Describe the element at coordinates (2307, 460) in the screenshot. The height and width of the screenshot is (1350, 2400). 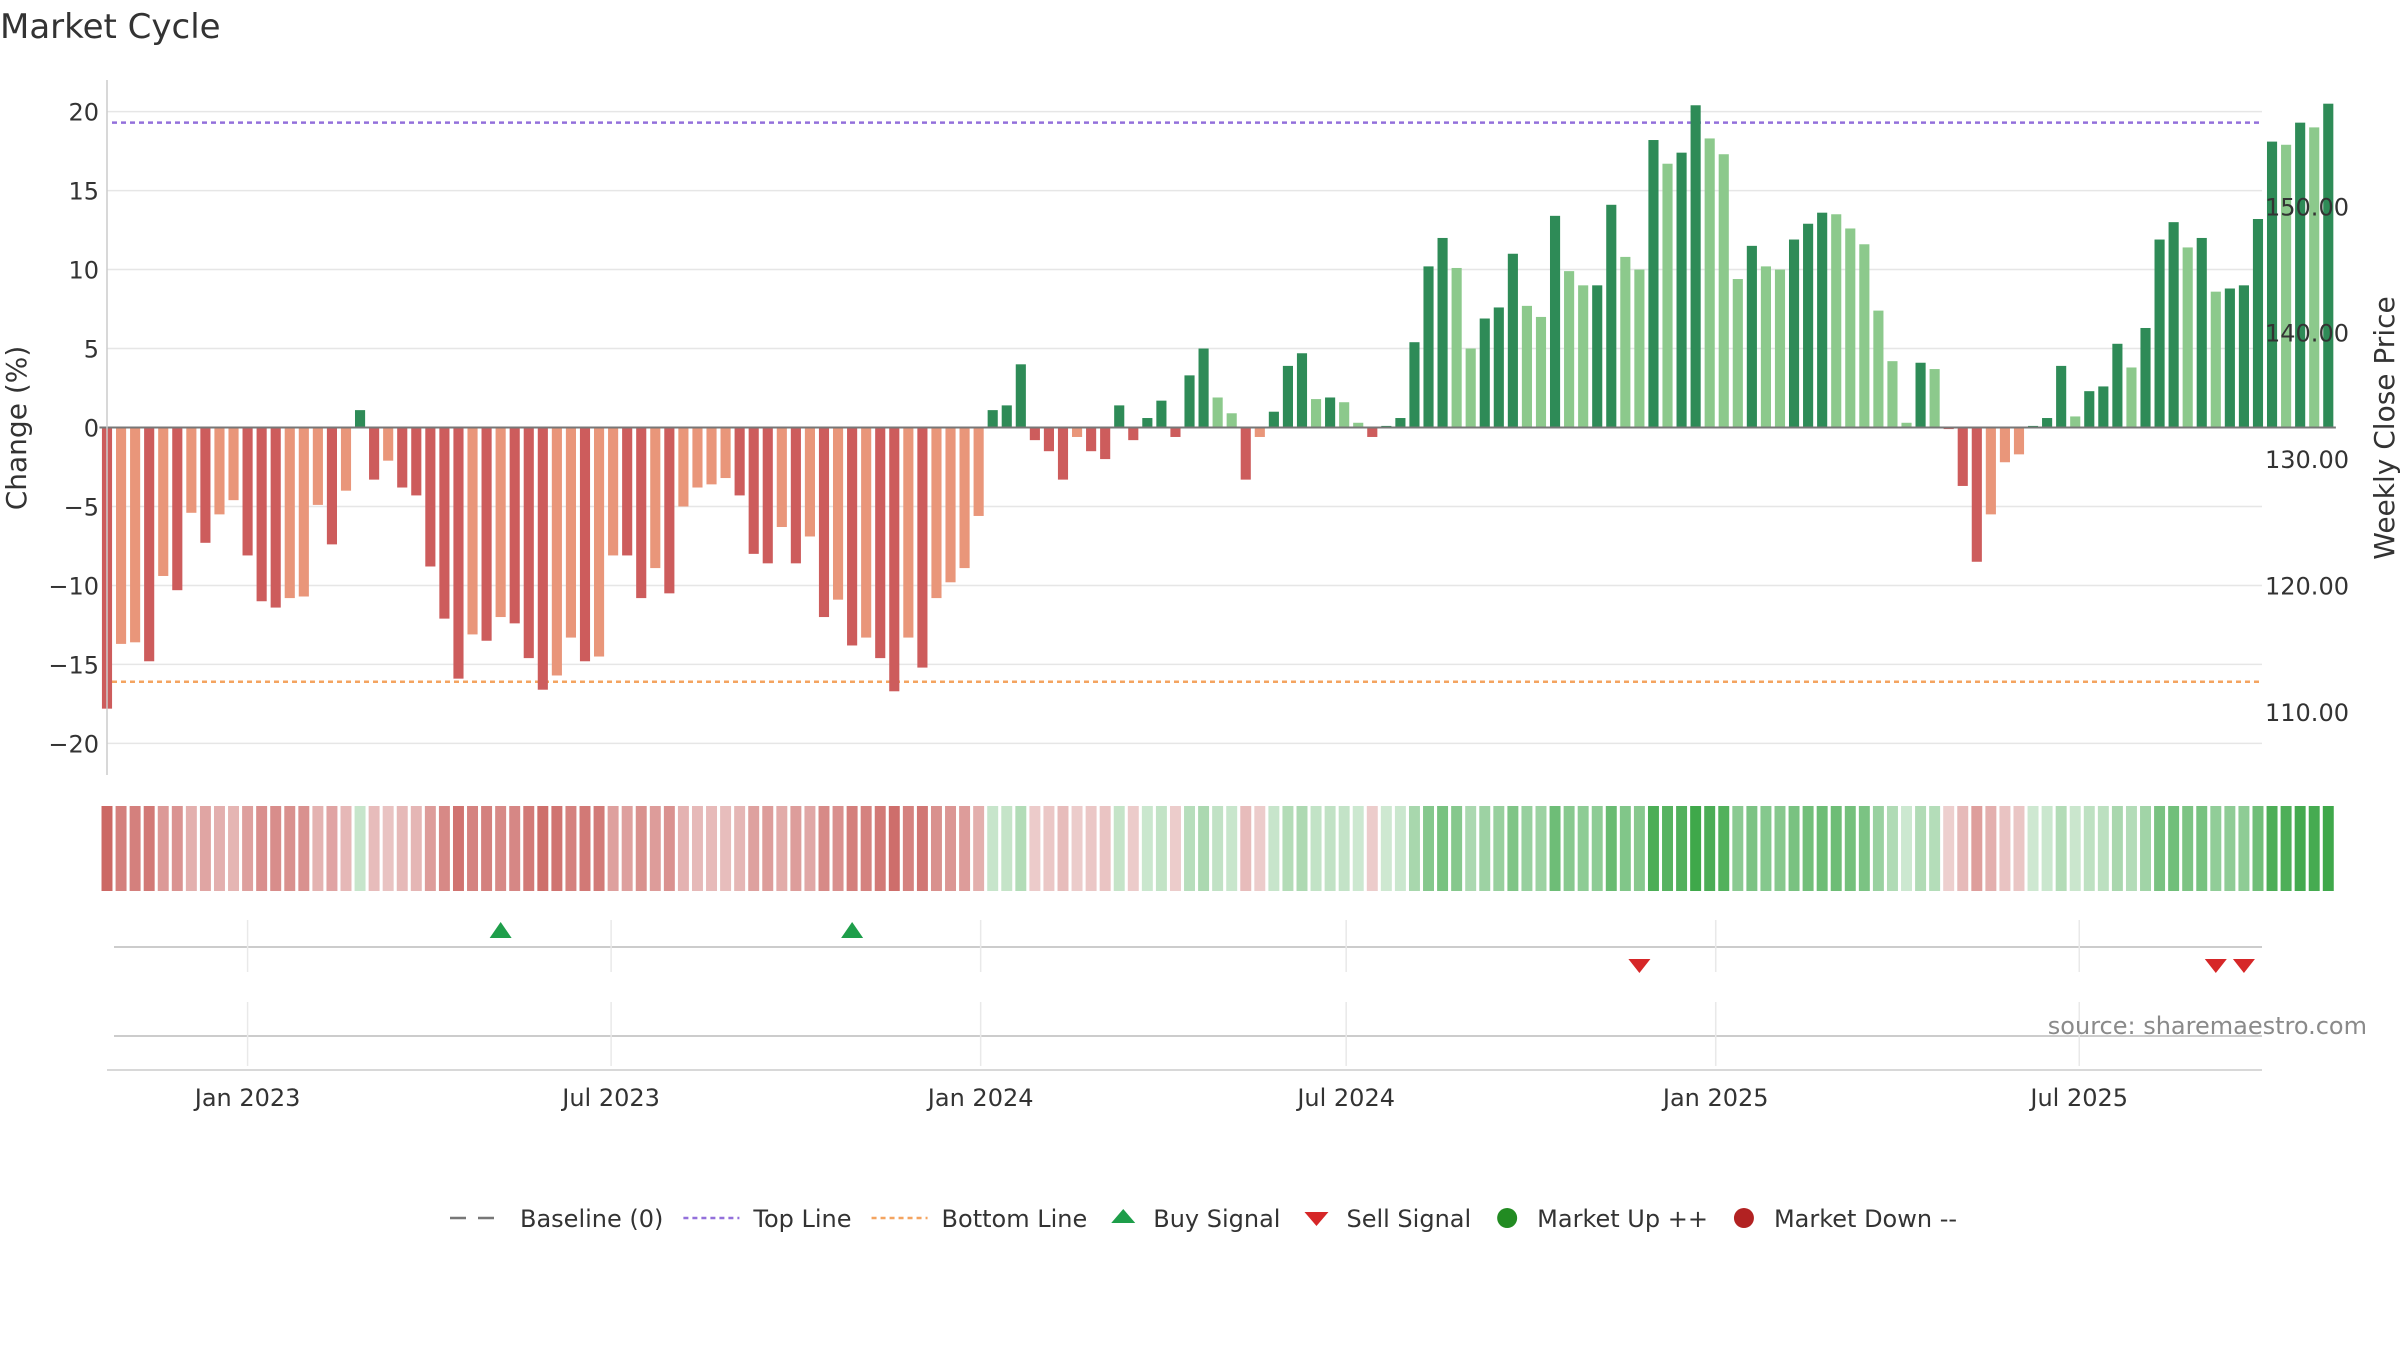
I see `y-right-tick-label: 130.00` at that location.